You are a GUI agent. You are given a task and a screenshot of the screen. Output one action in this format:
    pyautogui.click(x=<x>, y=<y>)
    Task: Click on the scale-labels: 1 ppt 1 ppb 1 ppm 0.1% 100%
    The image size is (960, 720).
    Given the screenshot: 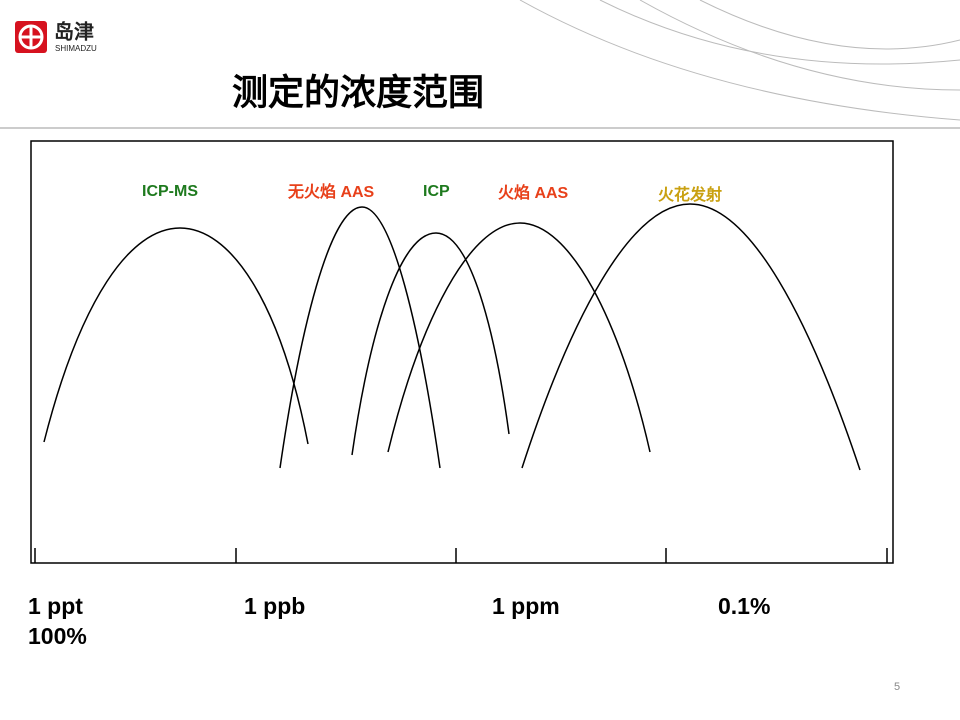 What is the action you would take?
    pyautogui.click(x=399, y=621)
    